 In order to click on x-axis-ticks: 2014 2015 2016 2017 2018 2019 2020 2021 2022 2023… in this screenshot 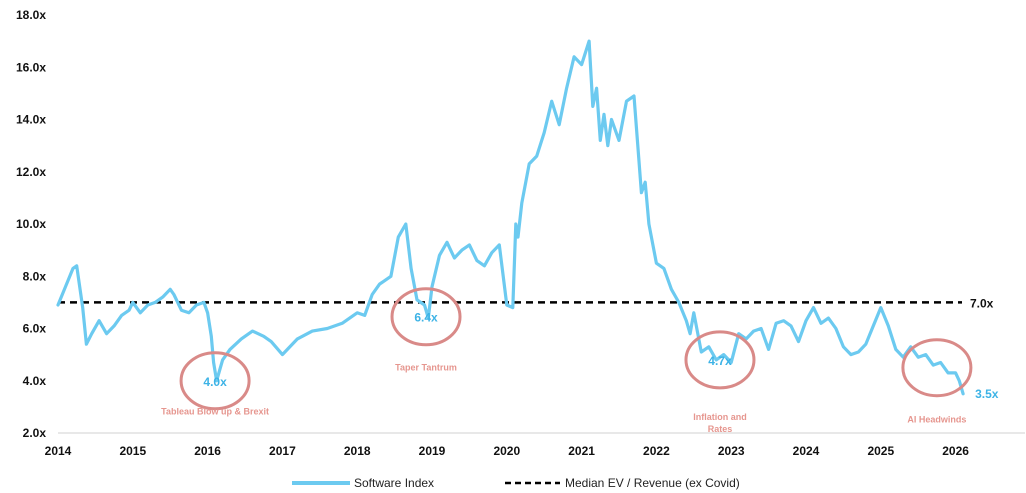, I will do `click(507, 451)`.